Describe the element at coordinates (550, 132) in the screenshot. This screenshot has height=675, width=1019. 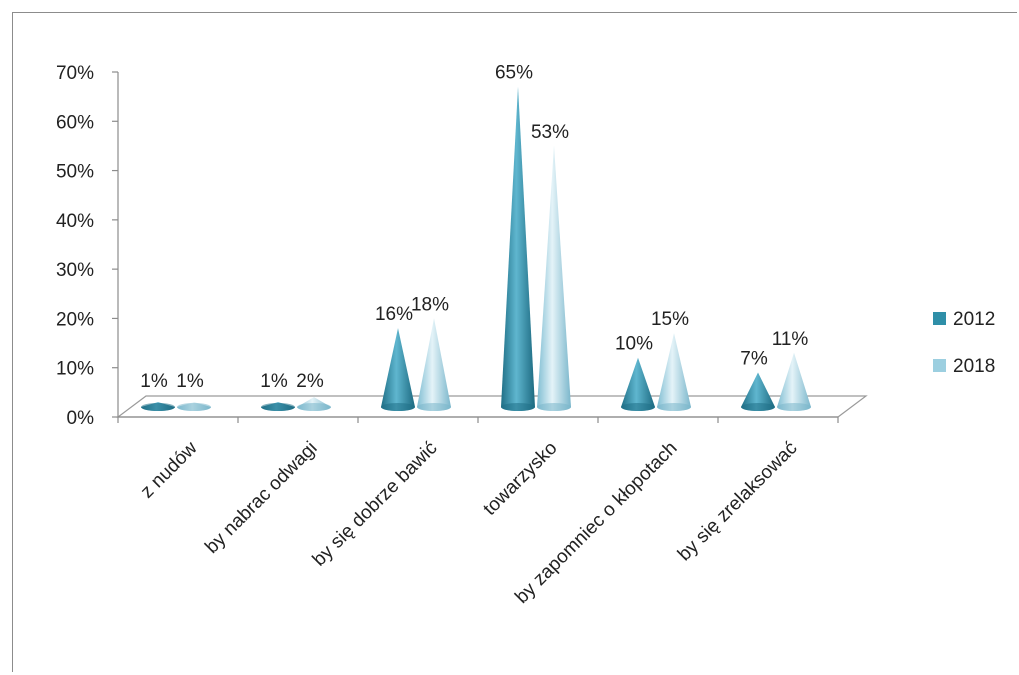
I see `data-label-2018-3: 53%` at that location.